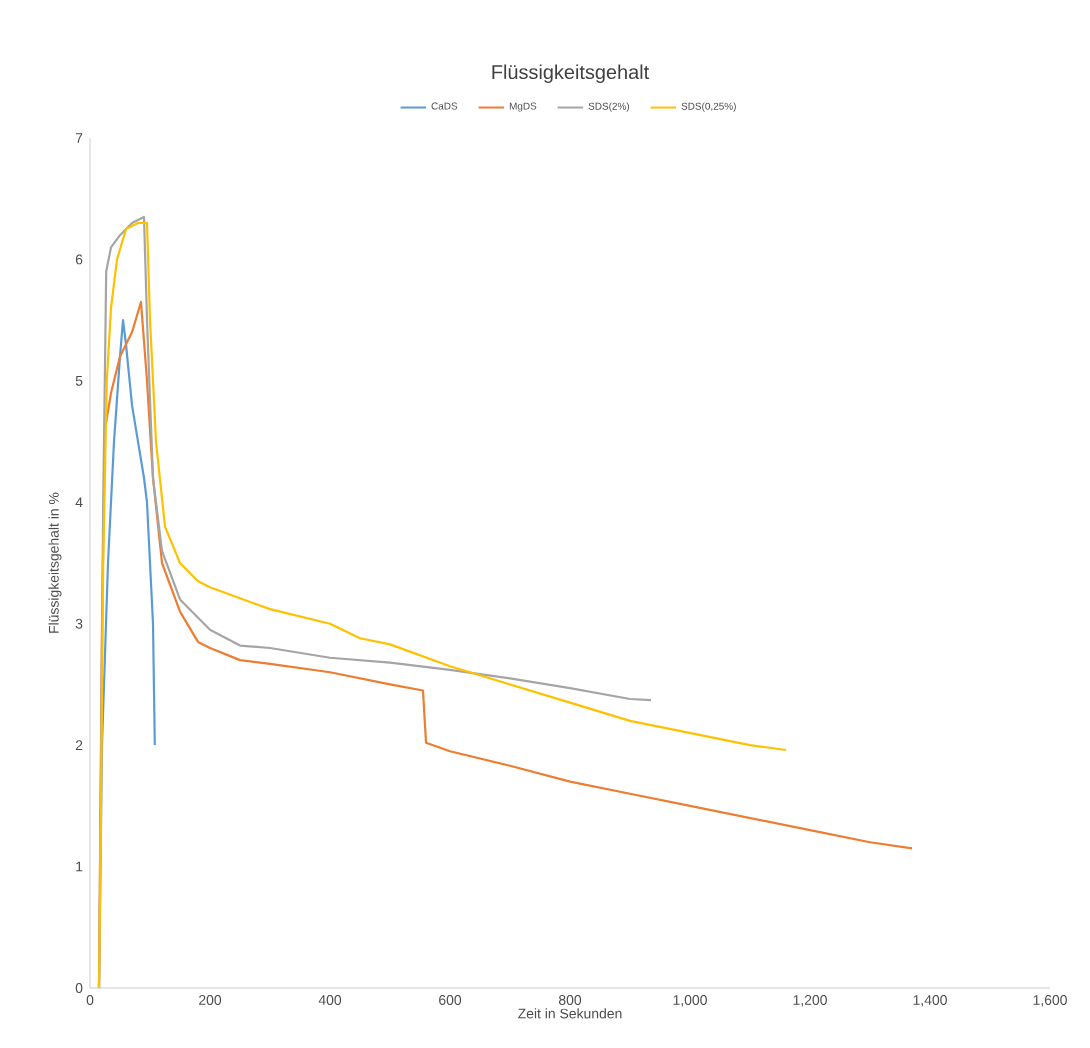 This screenshot has height=1048, width=1090. Describe the element at coordinates (571, 73) in the screenshot. I see `chart-title: Flüssigkeitsgehalt` at that location.